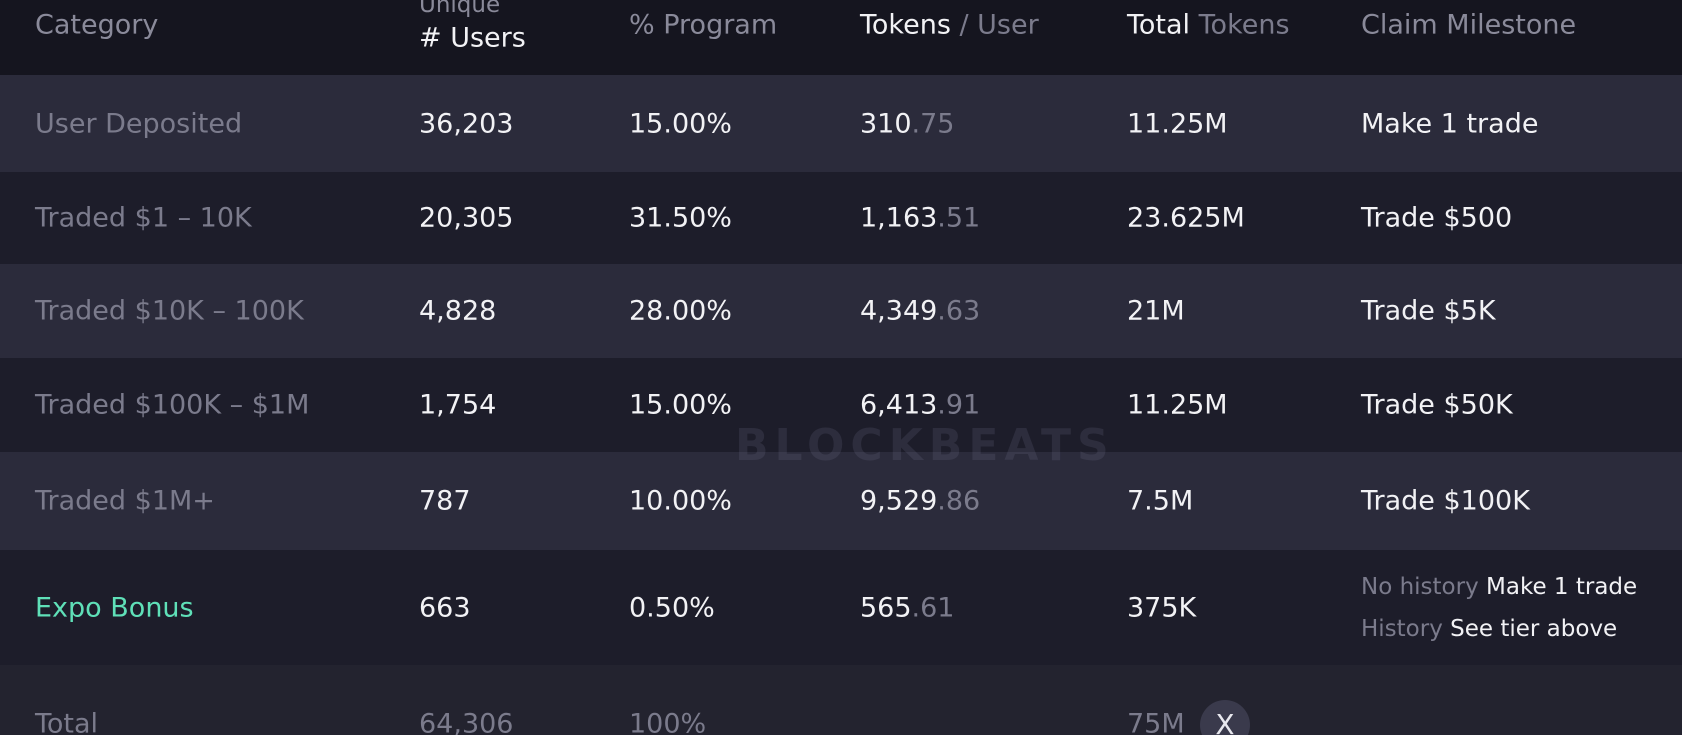 The height and width of the screenshot is (735, 1682). Describe the element at coordinates (139, 123) in the screenshot. I see `category-cell: User Deposited` at that location.